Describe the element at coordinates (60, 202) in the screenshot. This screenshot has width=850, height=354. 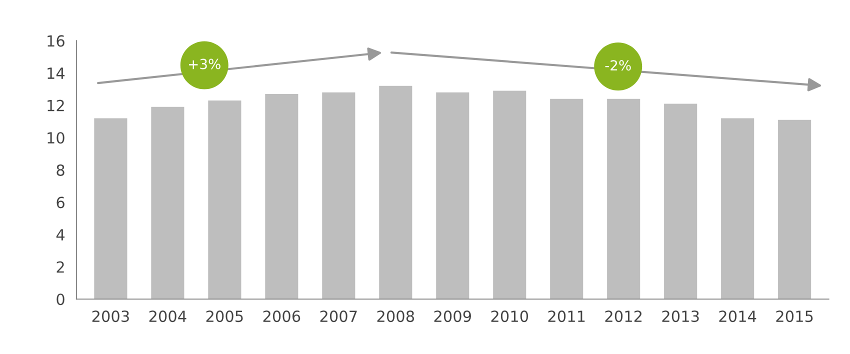
I see `y-tick-label: 6` at that location.